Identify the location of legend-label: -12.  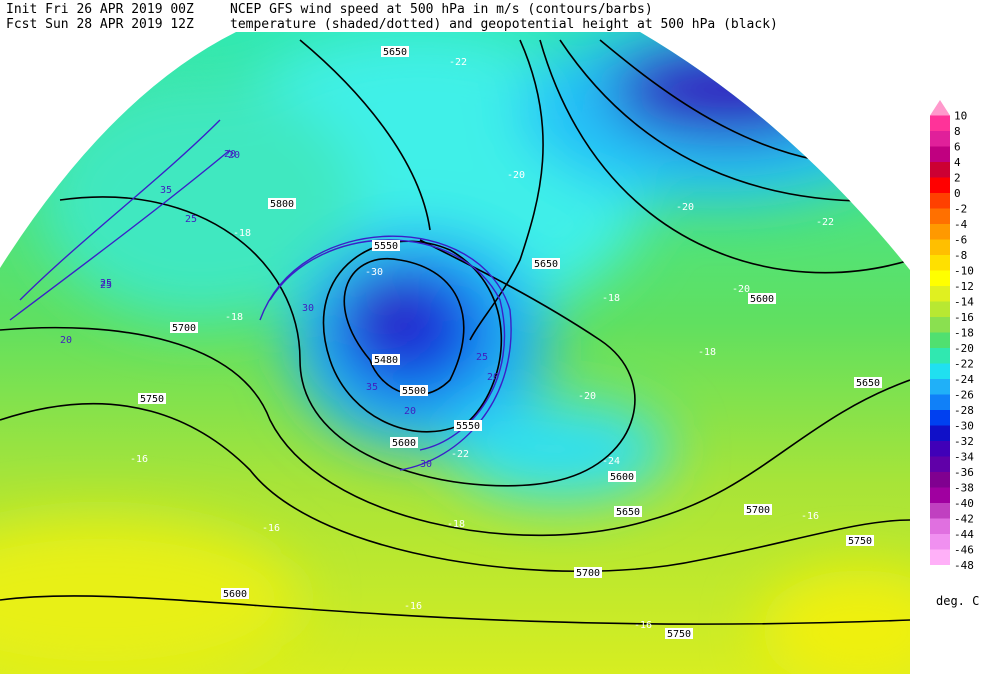
(964, 286).